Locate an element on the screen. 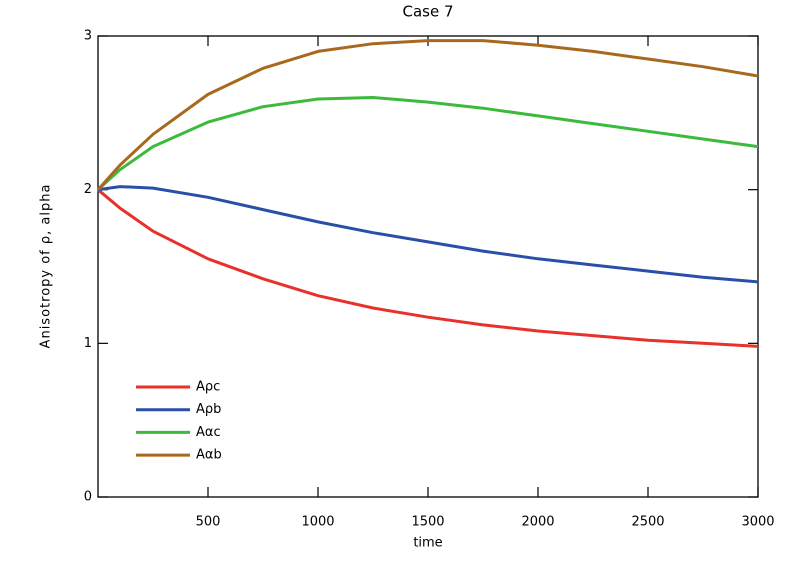 The image size is (789, 564). y-tick-label: 3 is located at coordinates (88, 36).